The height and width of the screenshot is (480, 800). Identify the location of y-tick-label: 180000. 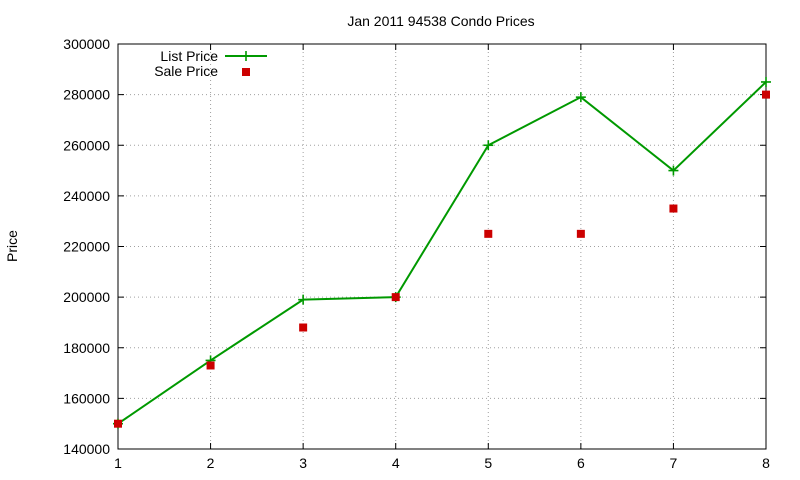
(86, 348).